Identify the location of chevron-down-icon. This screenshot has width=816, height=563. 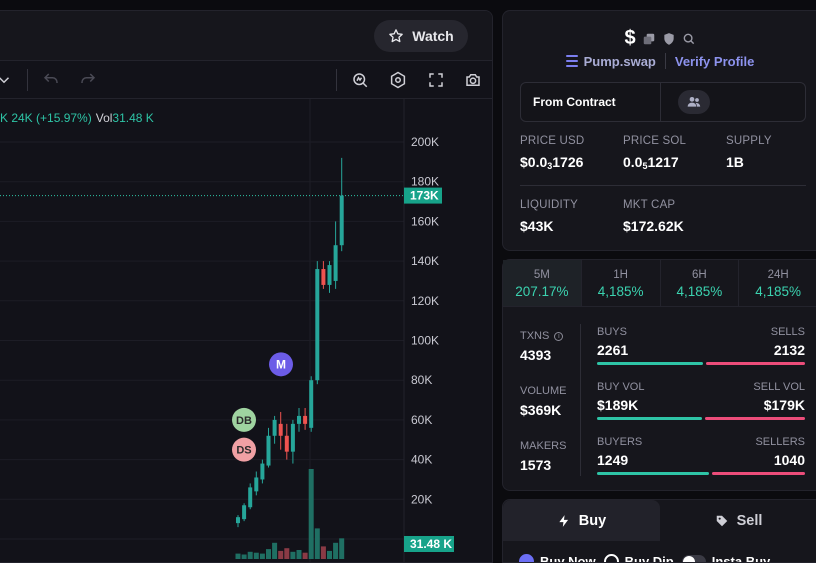
(7, 80).